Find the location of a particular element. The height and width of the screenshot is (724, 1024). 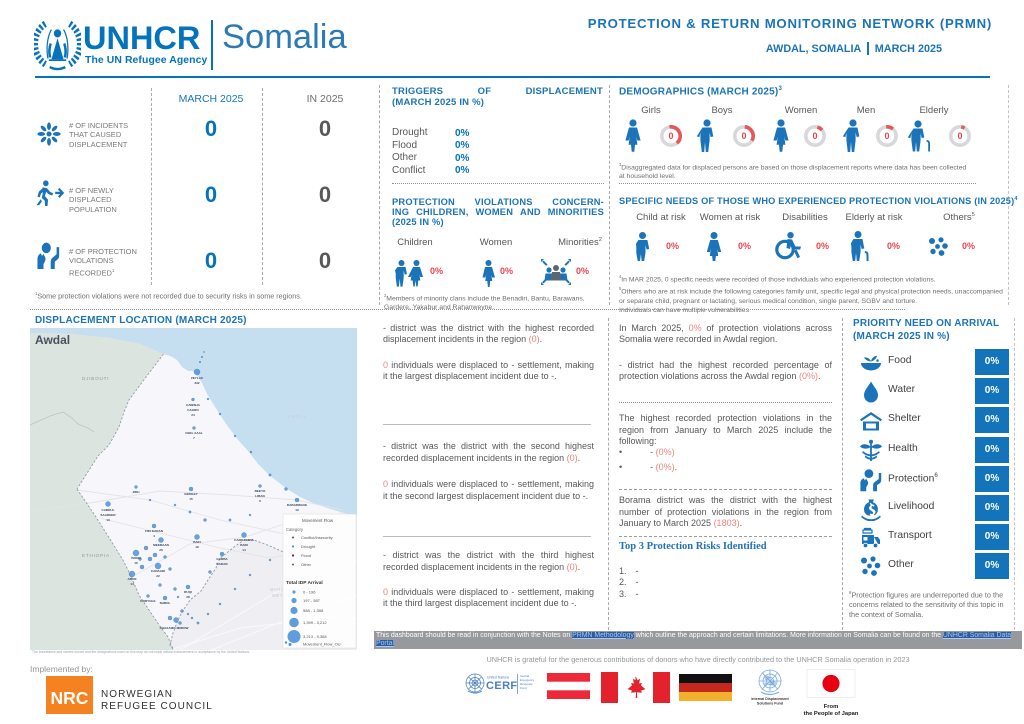

svg-text: RUQI is located at coordinates (188, 592).